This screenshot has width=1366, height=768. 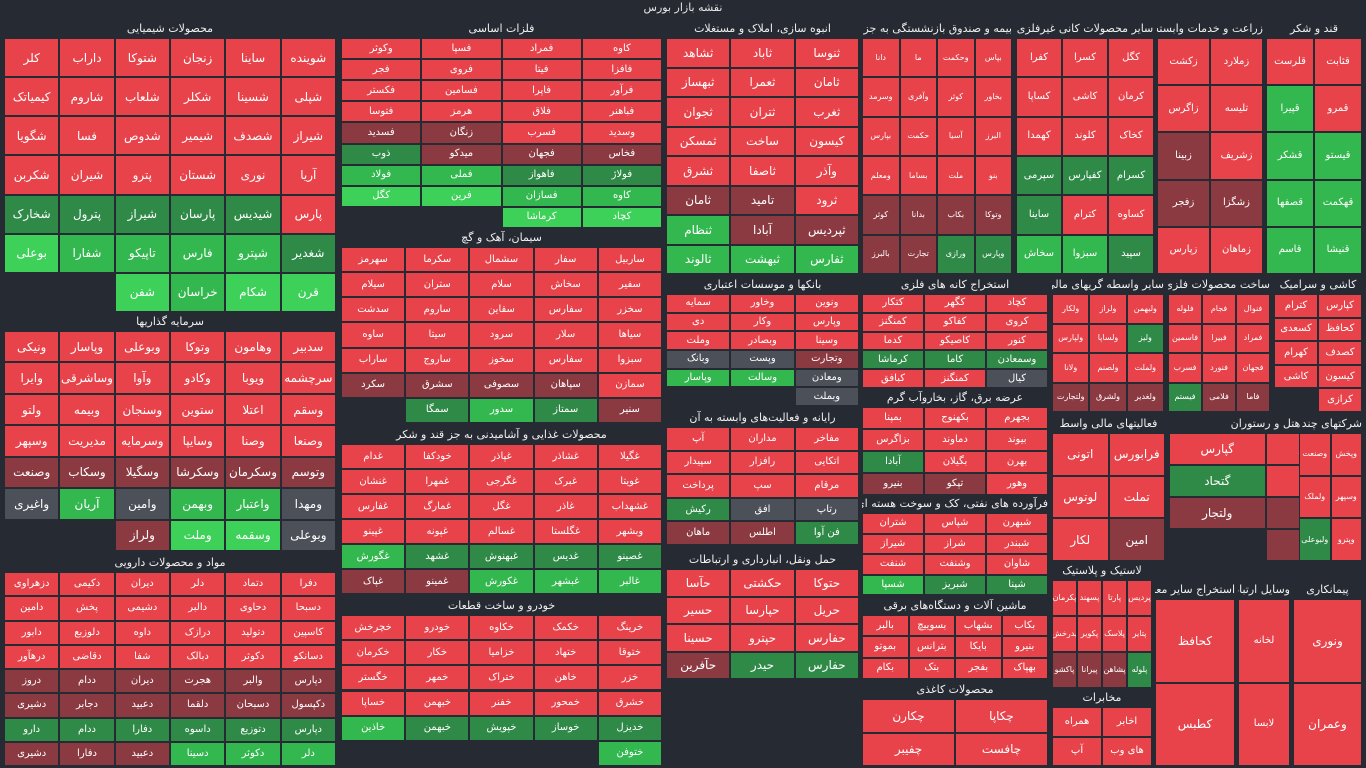 I want to click on stock-cell: دتماد, so click(x=253, y=584).